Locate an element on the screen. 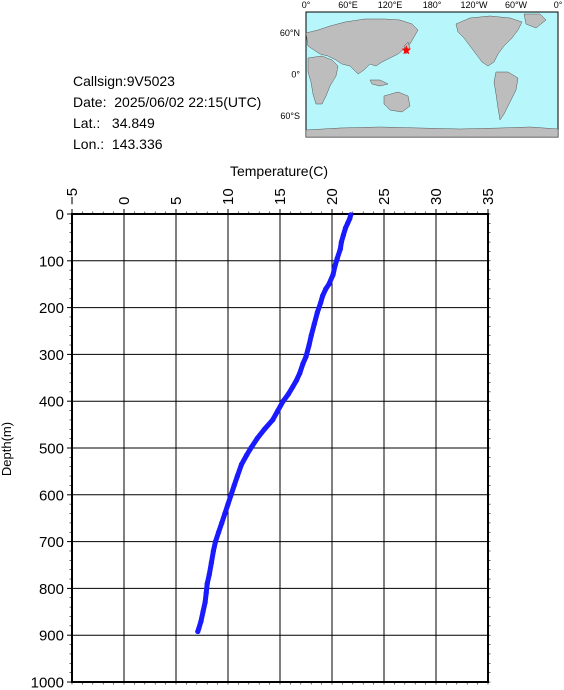 The height and width of the screenshot is (690, 564). map-latitude-ticks: 60°N 0° 60°S is located at coordinates (290, 74).